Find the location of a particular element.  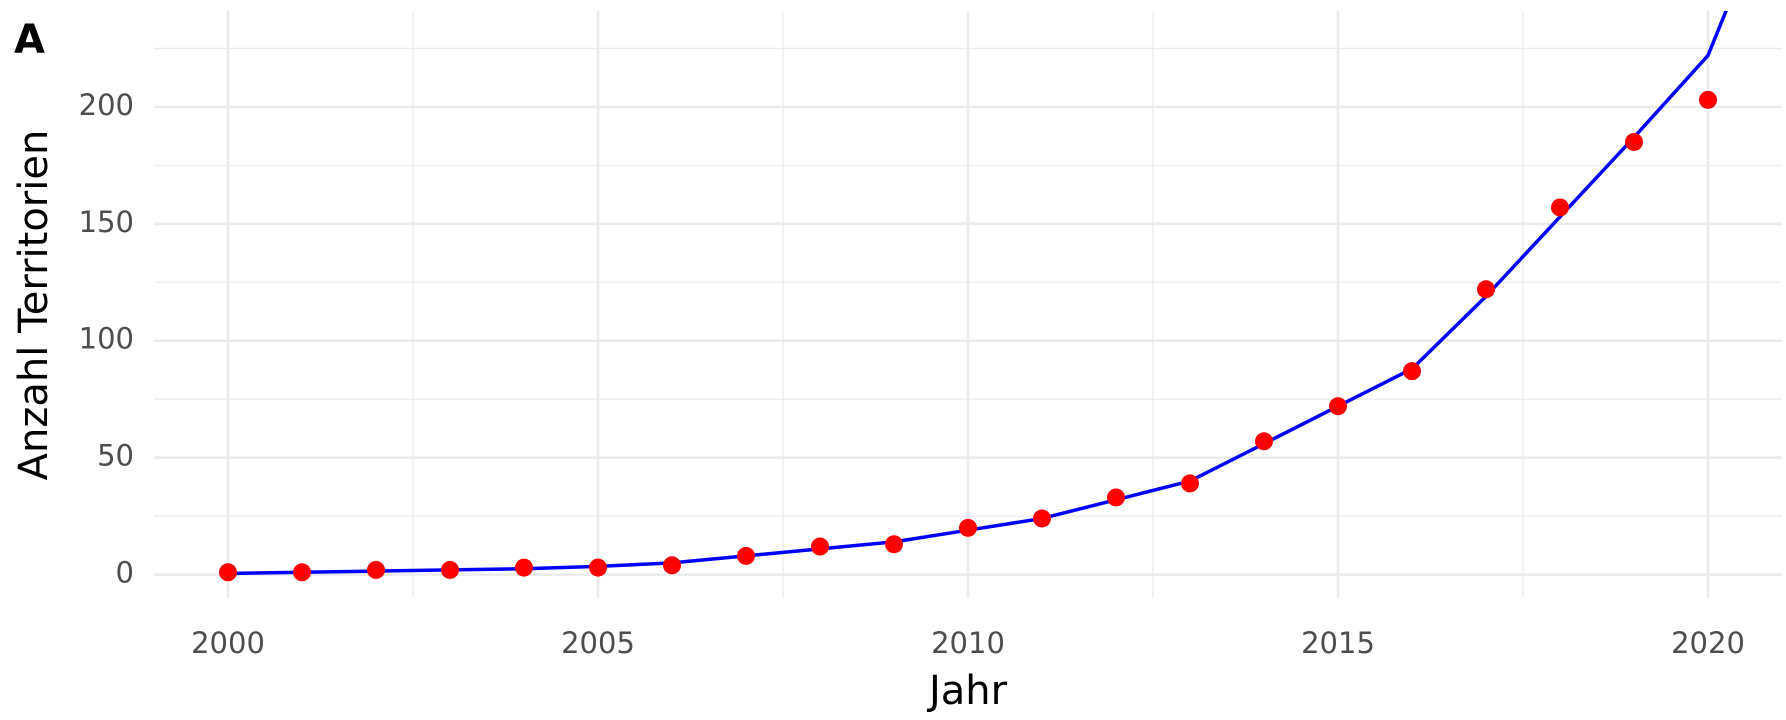

y-tick-label: 100 is located at coordinates (106, 339).